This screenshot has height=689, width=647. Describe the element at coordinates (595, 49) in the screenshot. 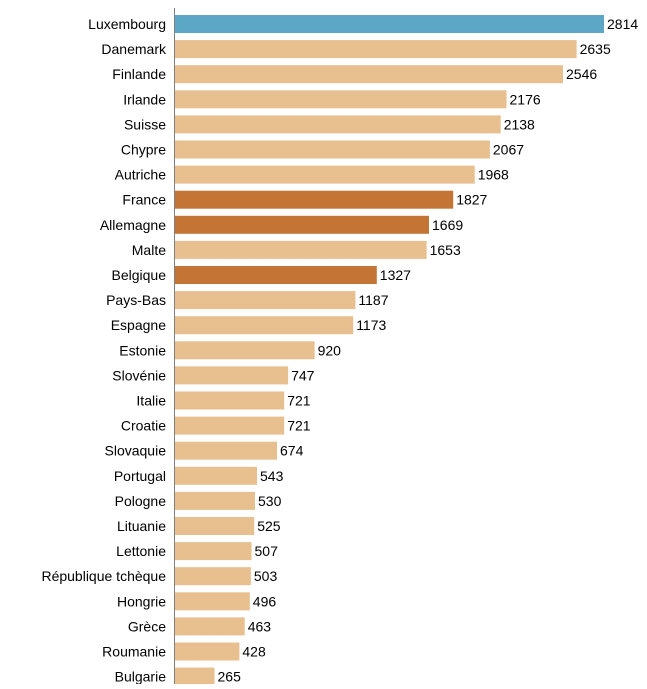

I see `value-label-danemark: 2635` at that location.